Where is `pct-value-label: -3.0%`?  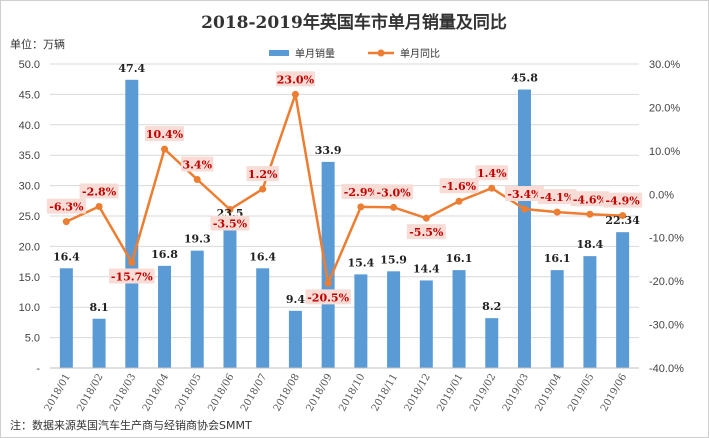
pct-value-label: -3.0% is located at coordinates (394, 192).